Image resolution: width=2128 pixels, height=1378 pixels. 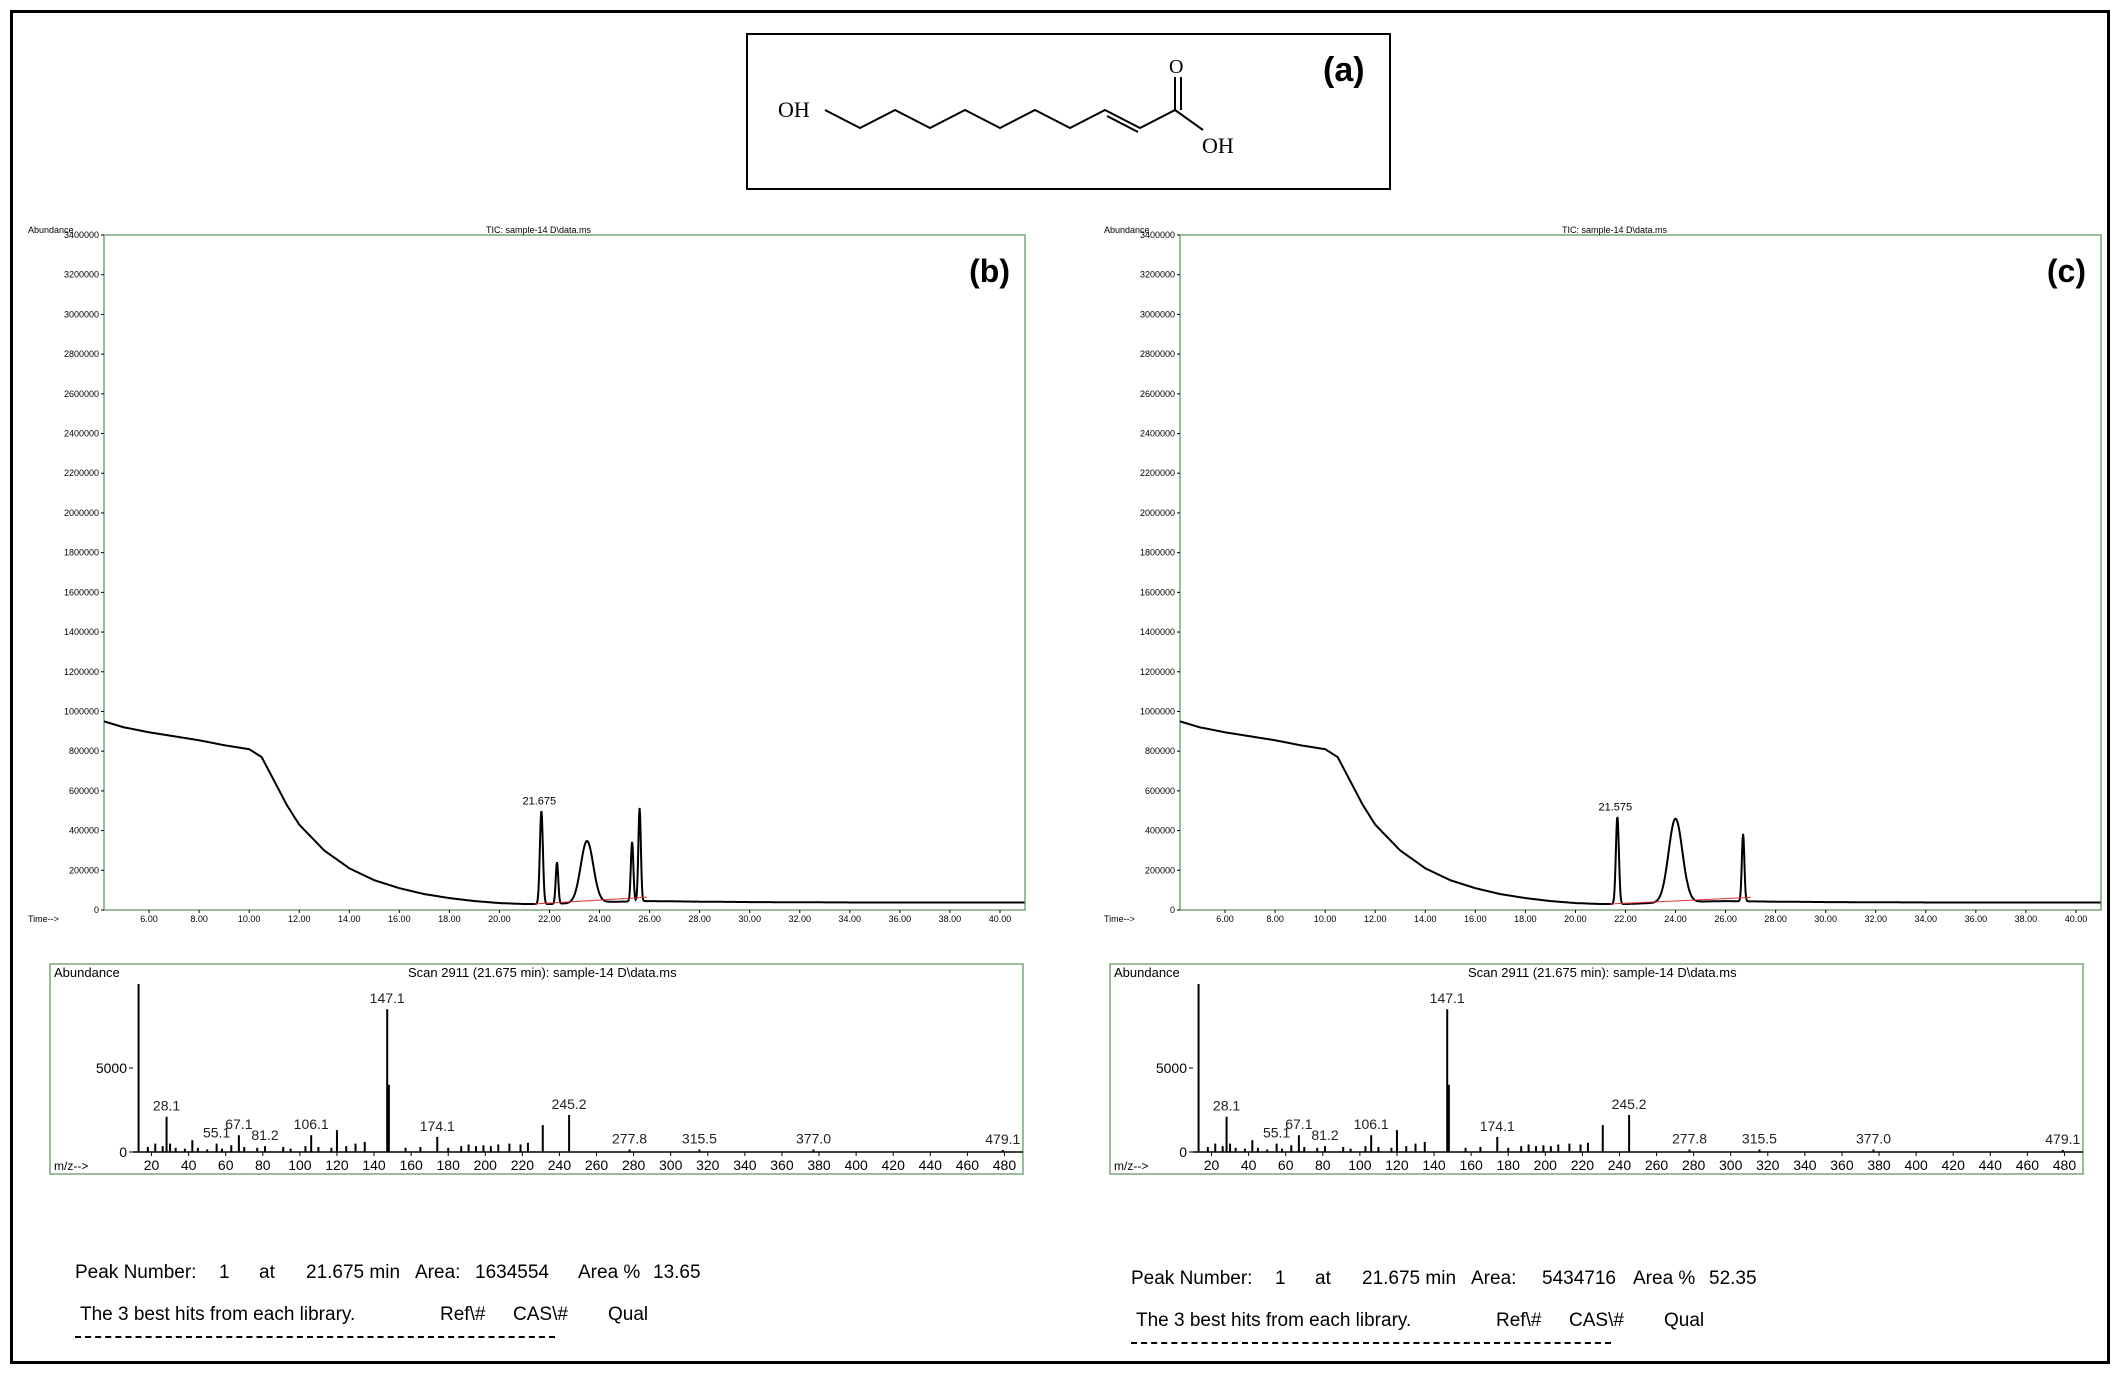 What do you see at coordinates (989, 271) in the screenshot?
I see `panel-label: (b)` at bounding box center [989, 271].